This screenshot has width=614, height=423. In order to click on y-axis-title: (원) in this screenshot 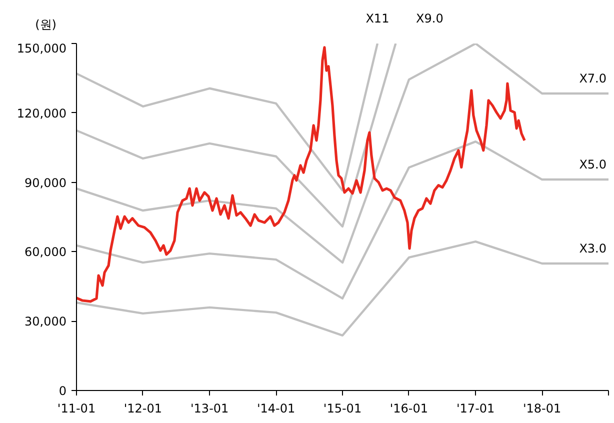, I will do `click(46, 25)`.